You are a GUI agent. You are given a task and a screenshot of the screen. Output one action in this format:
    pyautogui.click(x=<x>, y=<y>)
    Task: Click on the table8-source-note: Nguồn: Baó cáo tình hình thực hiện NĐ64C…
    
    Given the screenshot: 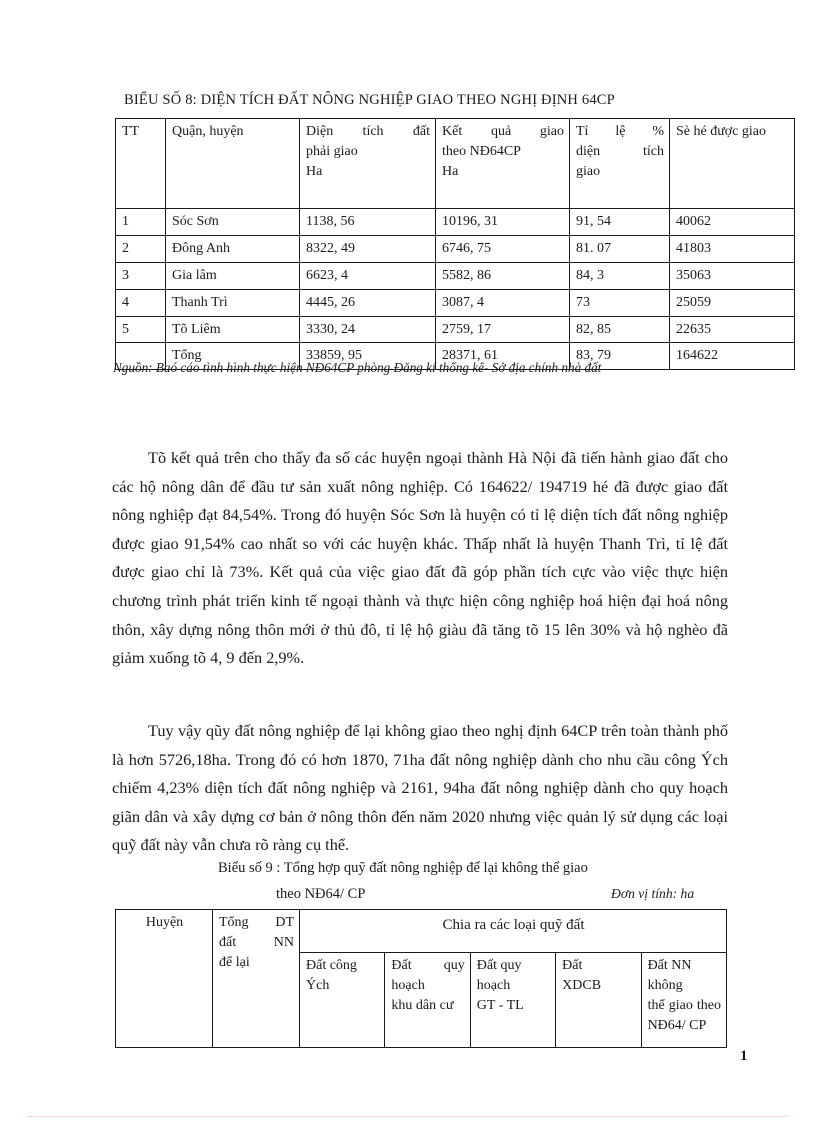 What is the action you would take?
    pyautogui.click(x=357, y=367)
    